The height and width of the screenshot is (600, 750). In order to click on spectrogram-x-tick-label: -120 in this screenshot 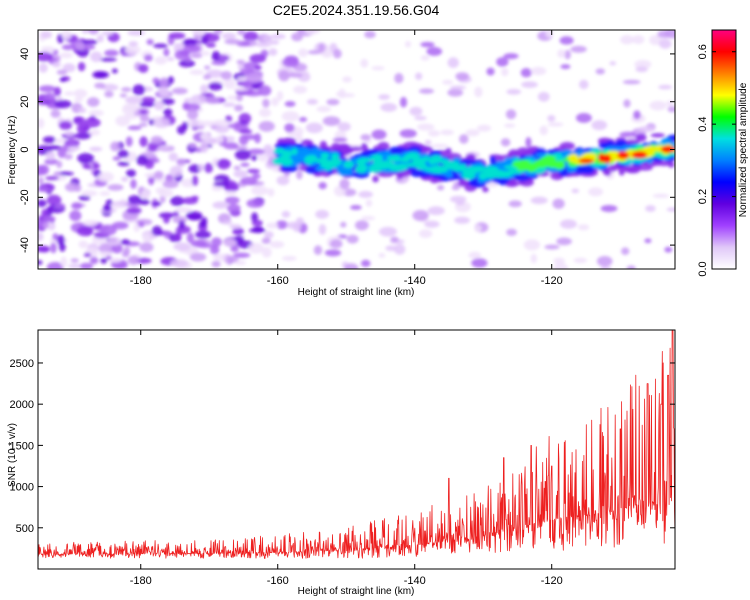, I will do `click(552, 281)`.